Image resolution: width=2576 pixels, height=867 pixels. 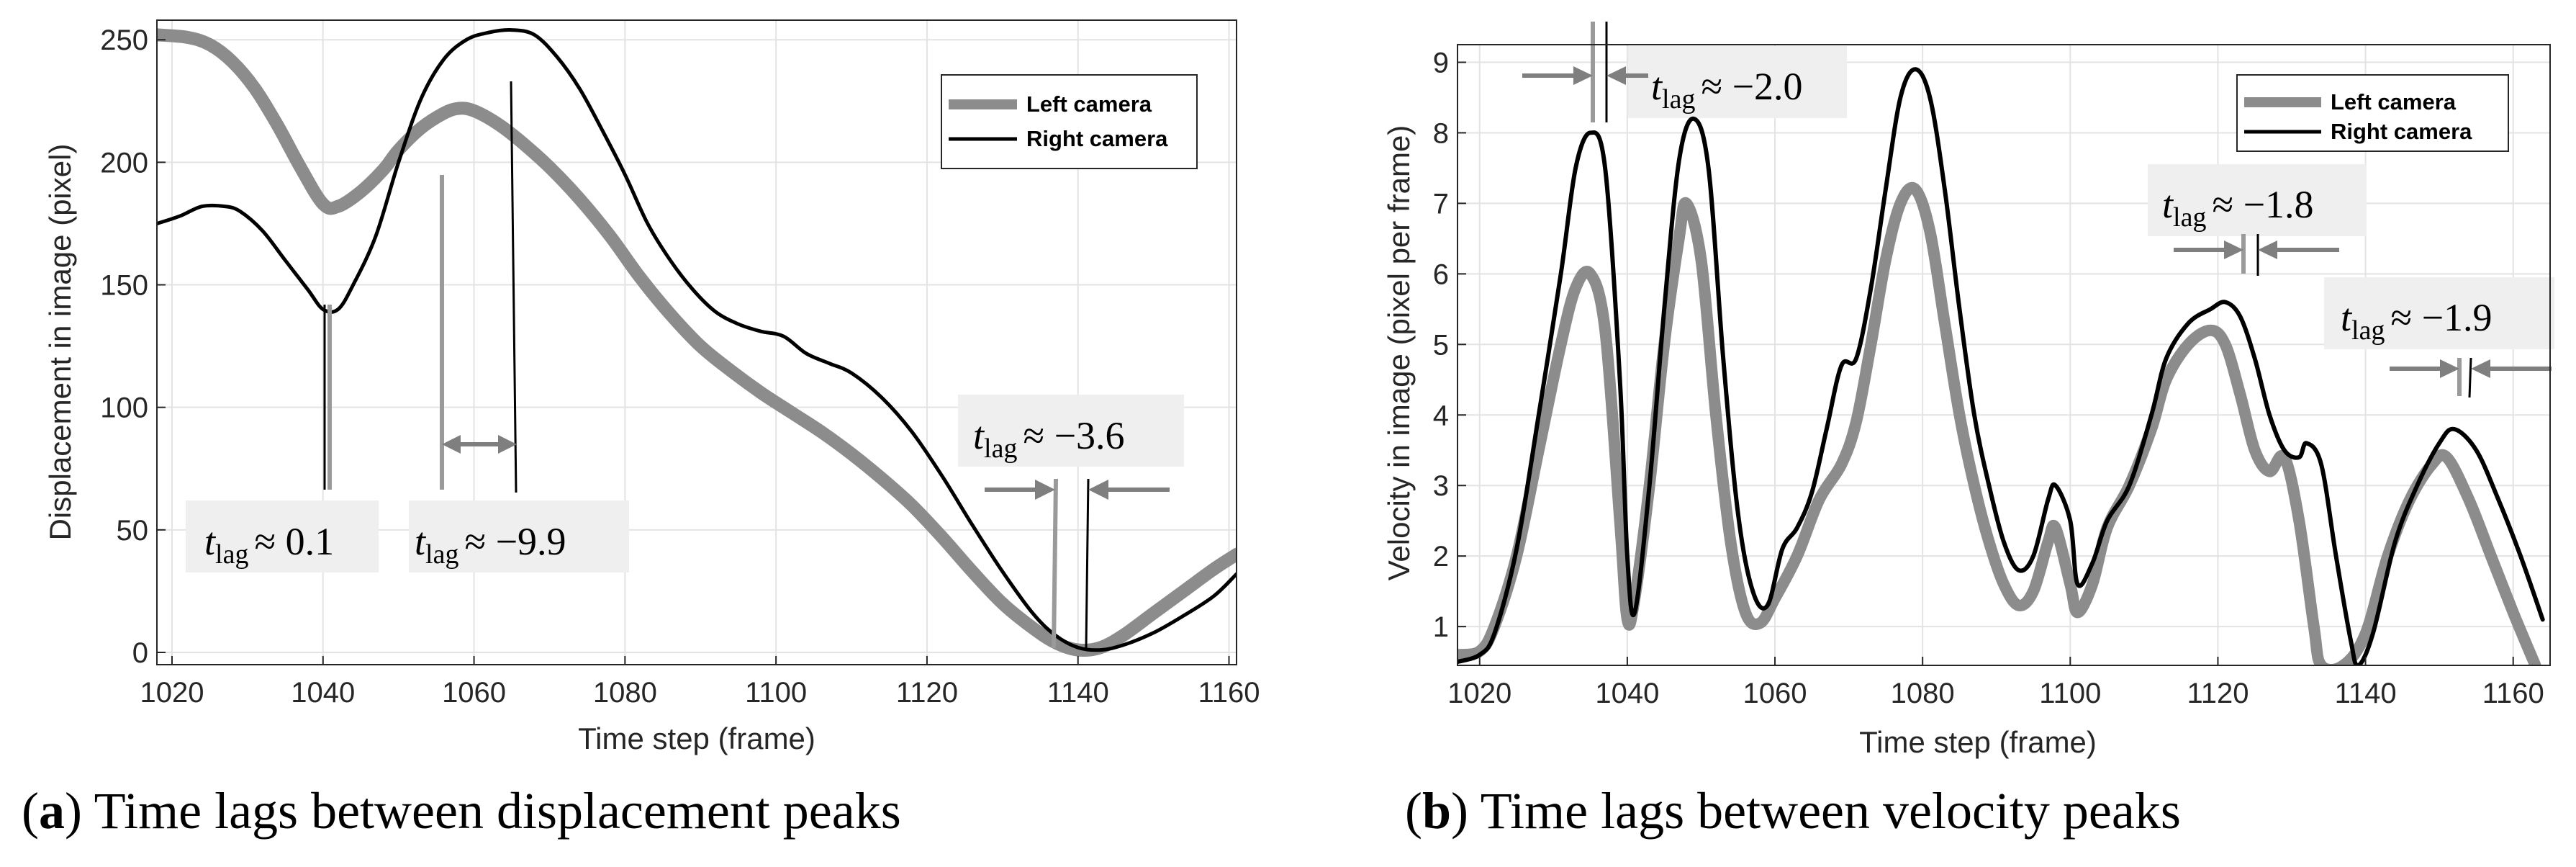 What do you see at coordinates (1070, 122) in the screenshot?
I see `legend-a: Left camera Right camera` at bounding box center [1070, 122].